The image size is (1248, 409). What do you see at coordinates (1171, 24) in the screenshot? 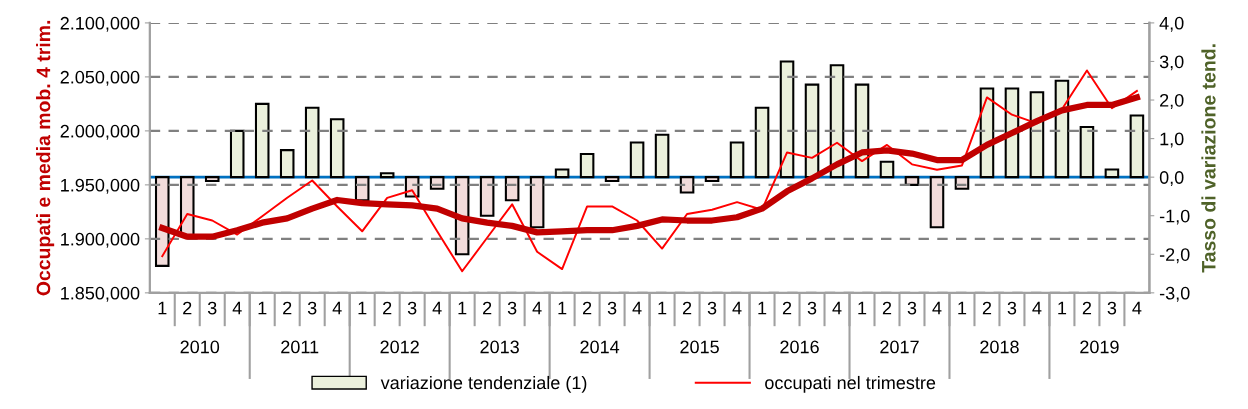
I see `y2-tick-label: 4,0` at bounding box center [1171, 24].